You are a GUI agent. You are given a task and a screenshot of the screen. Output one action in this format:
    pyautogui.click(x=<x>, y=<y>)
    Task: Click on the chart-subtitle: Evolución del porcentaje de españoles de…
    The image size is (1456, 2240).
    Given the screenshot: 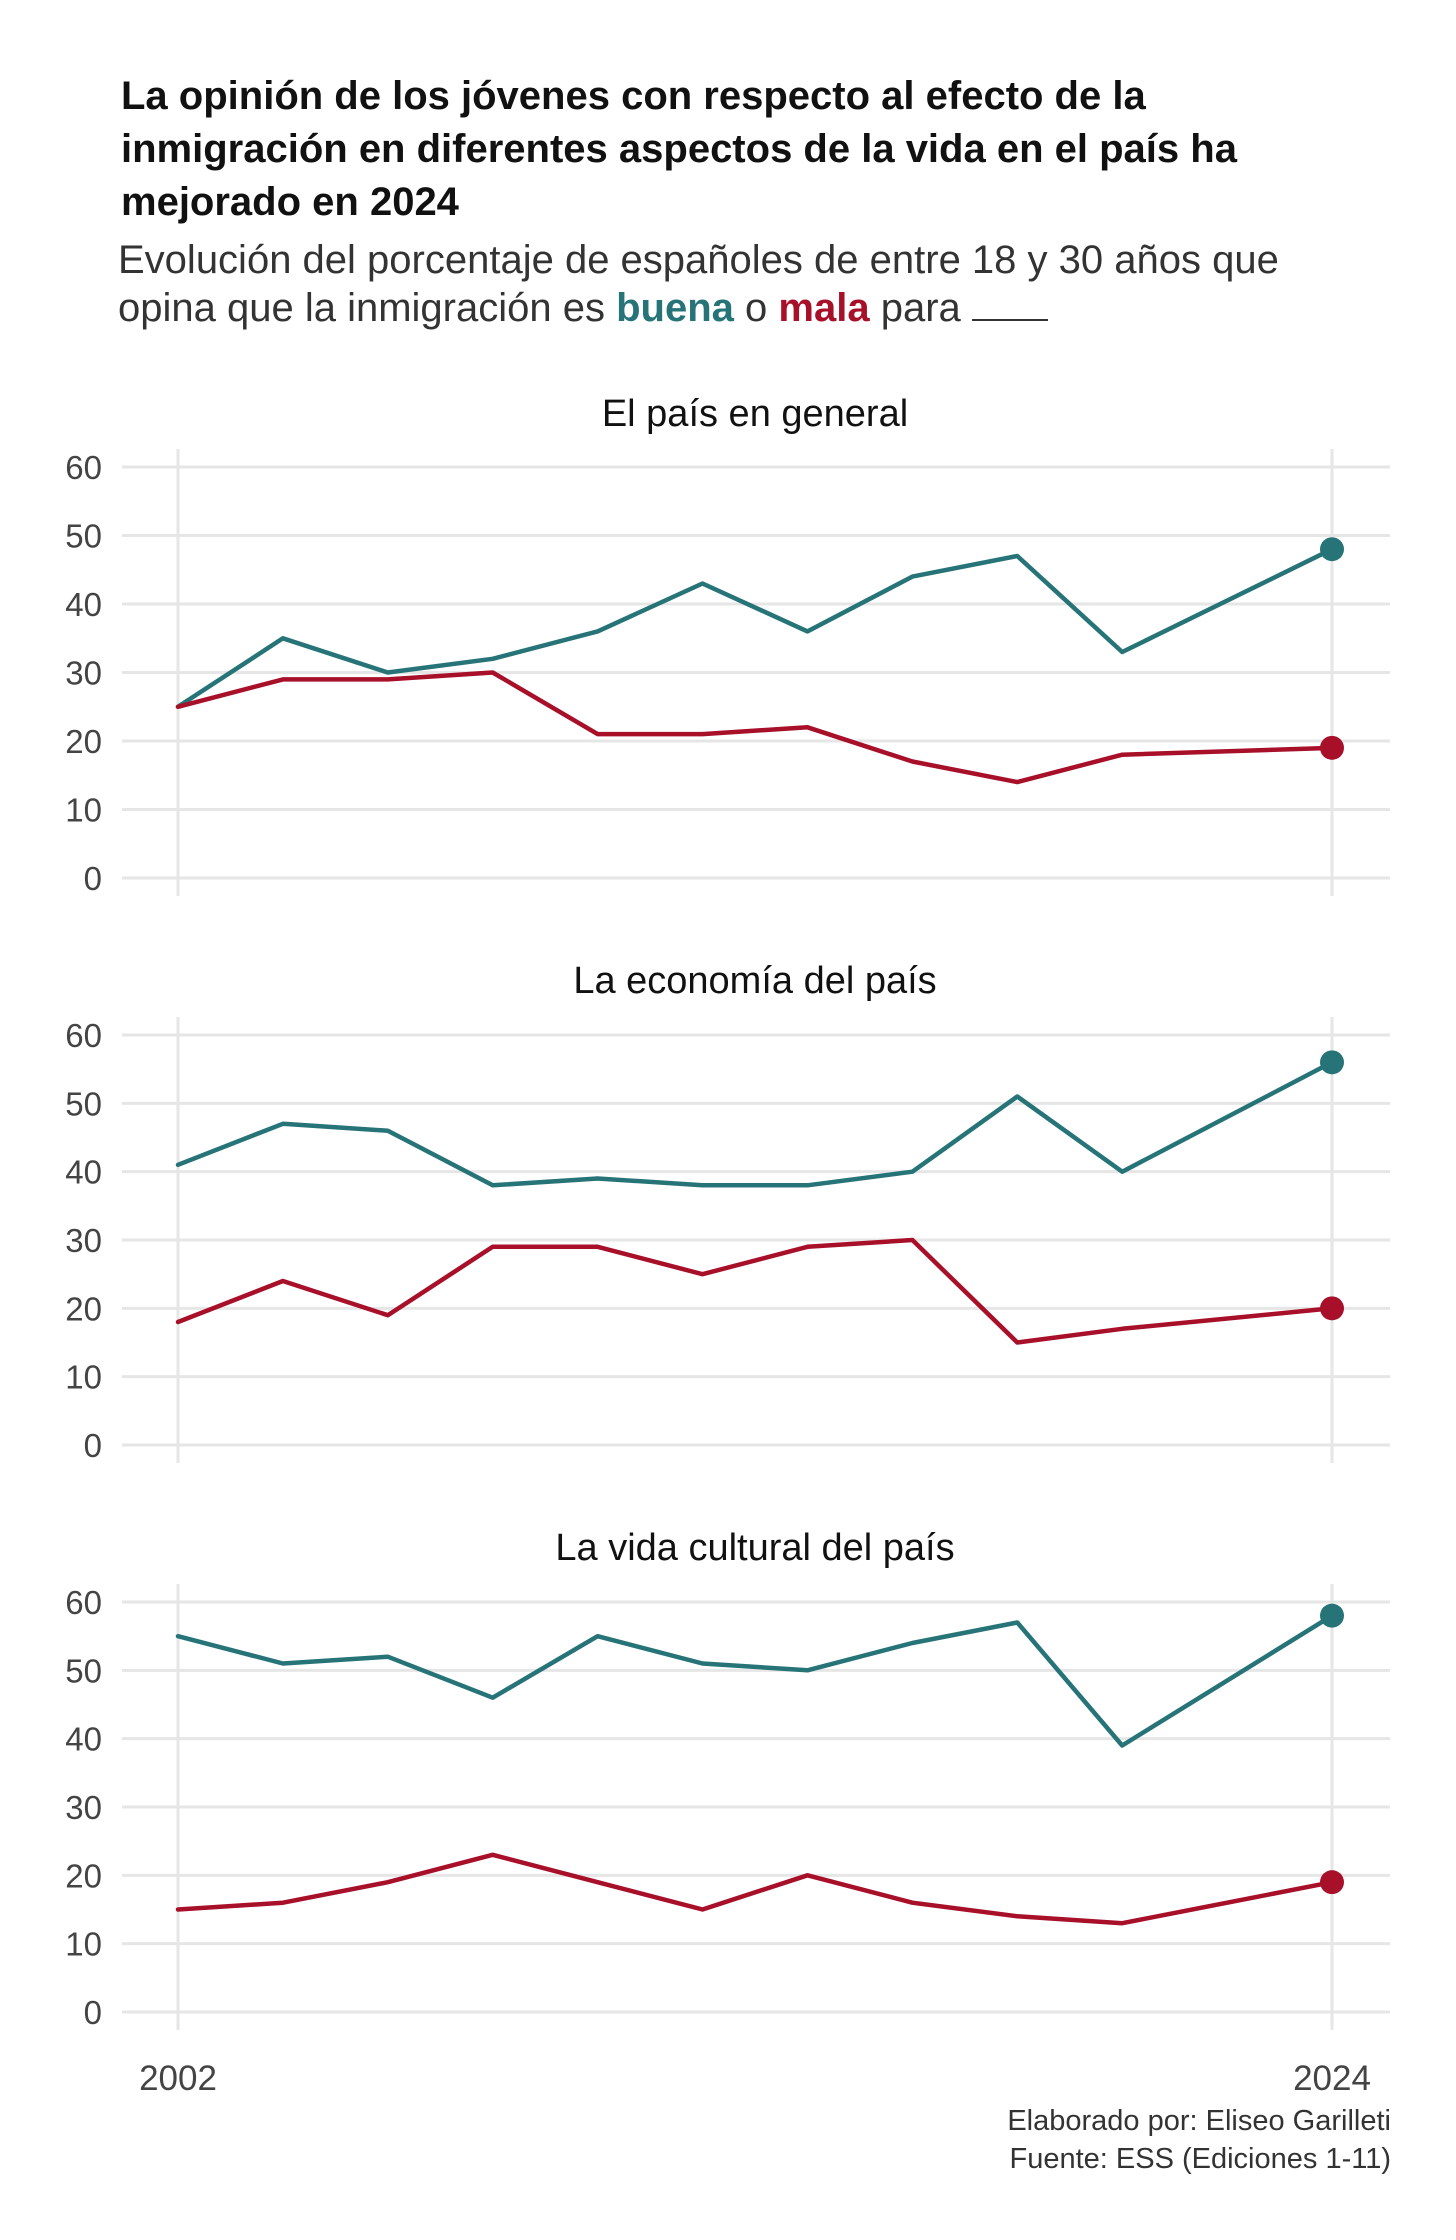 What is the action you would take?
    pyautogui.click(x=743, y=284)
    